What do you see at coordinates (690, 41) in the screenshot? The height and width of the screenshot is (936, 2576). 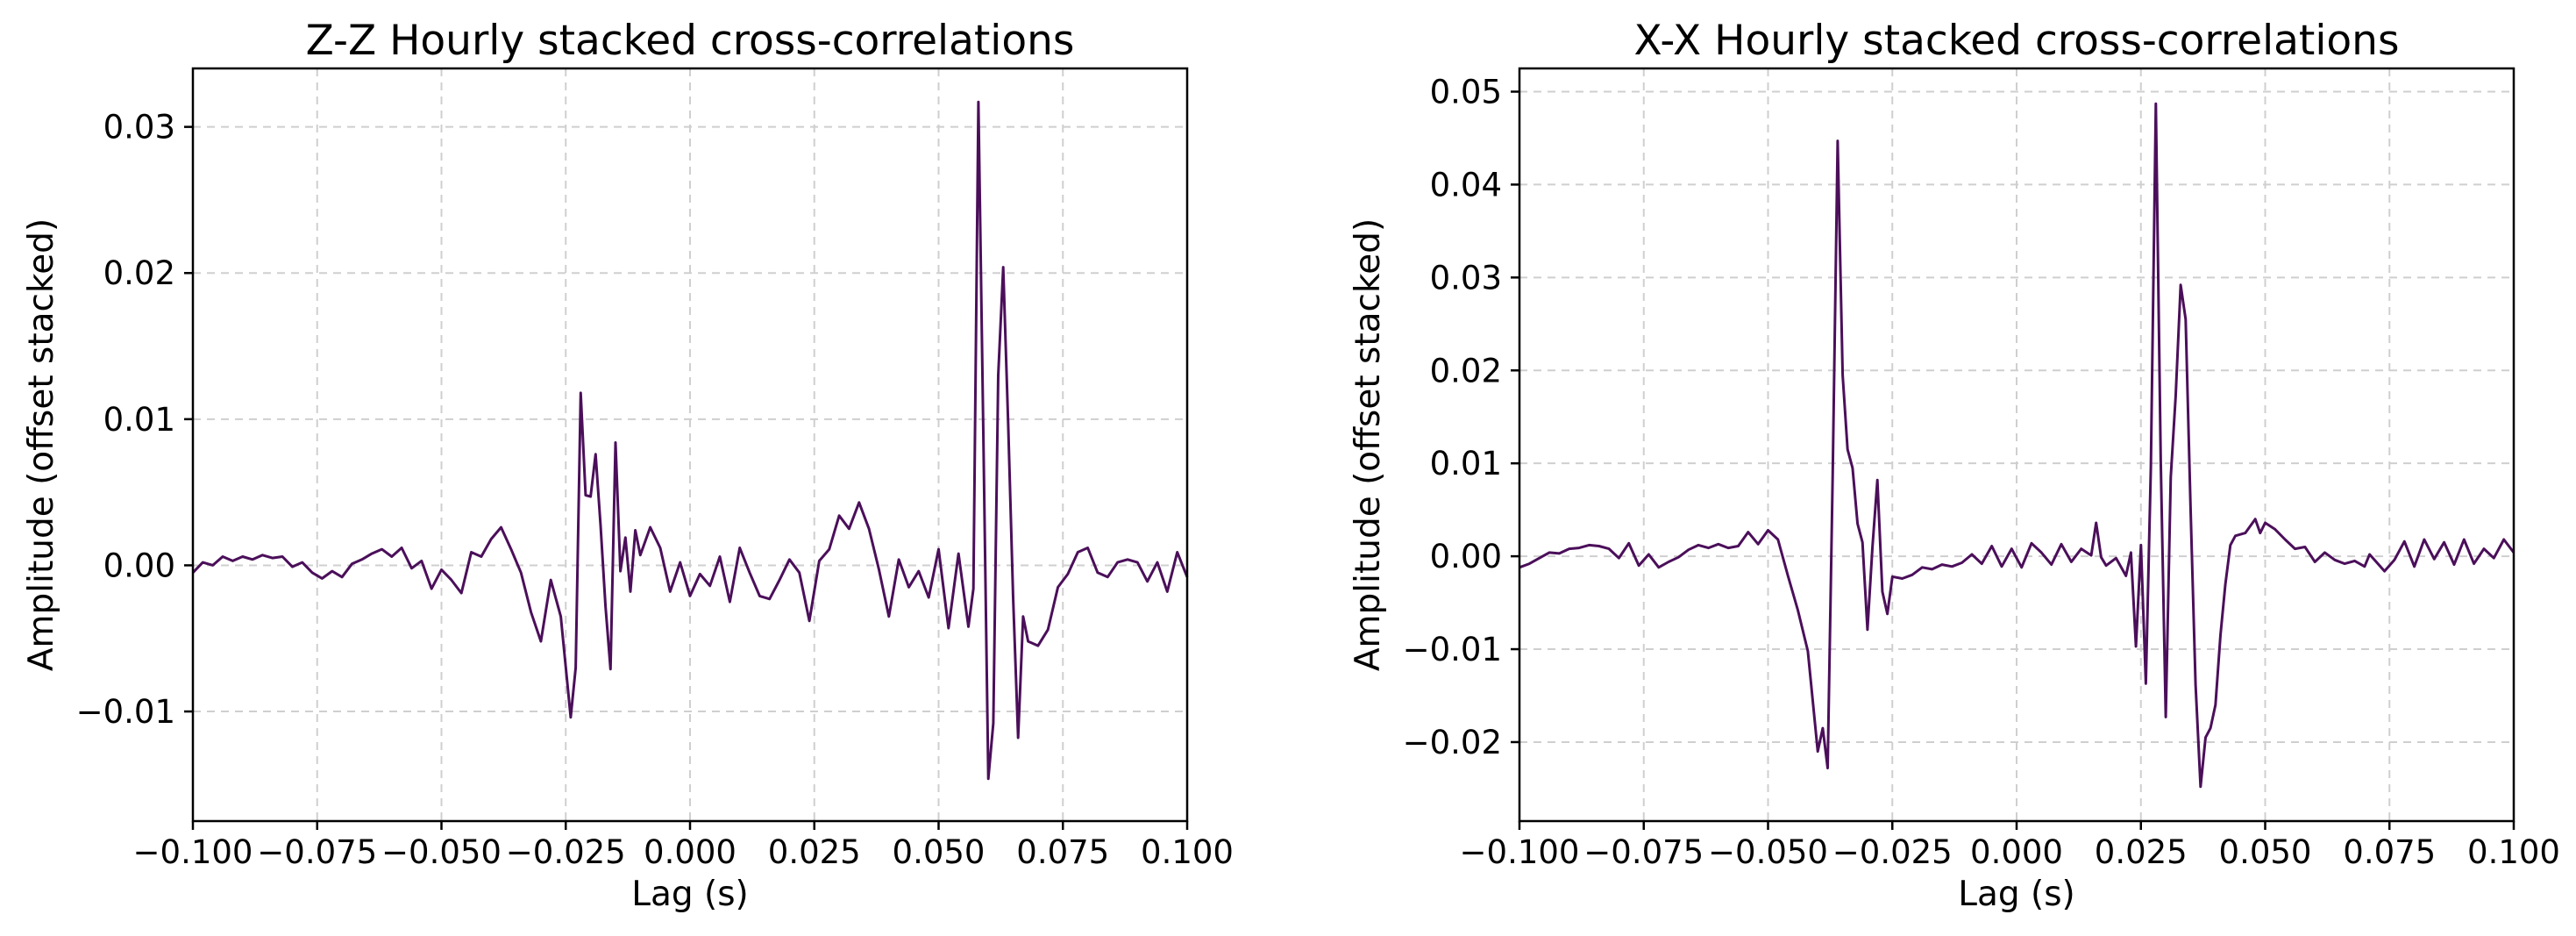 I see `chart-title: Z-Z Hourly stacked cross-correlations` at bounding box center [690, 41].